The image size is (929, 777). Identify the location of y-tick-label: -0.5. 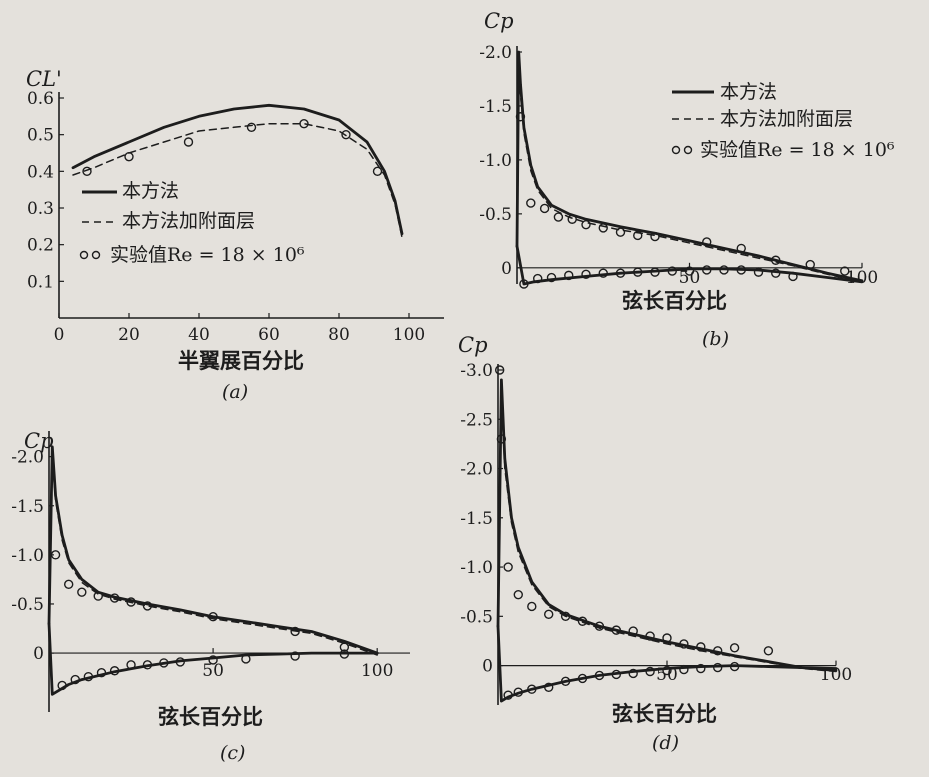
(27, 605).